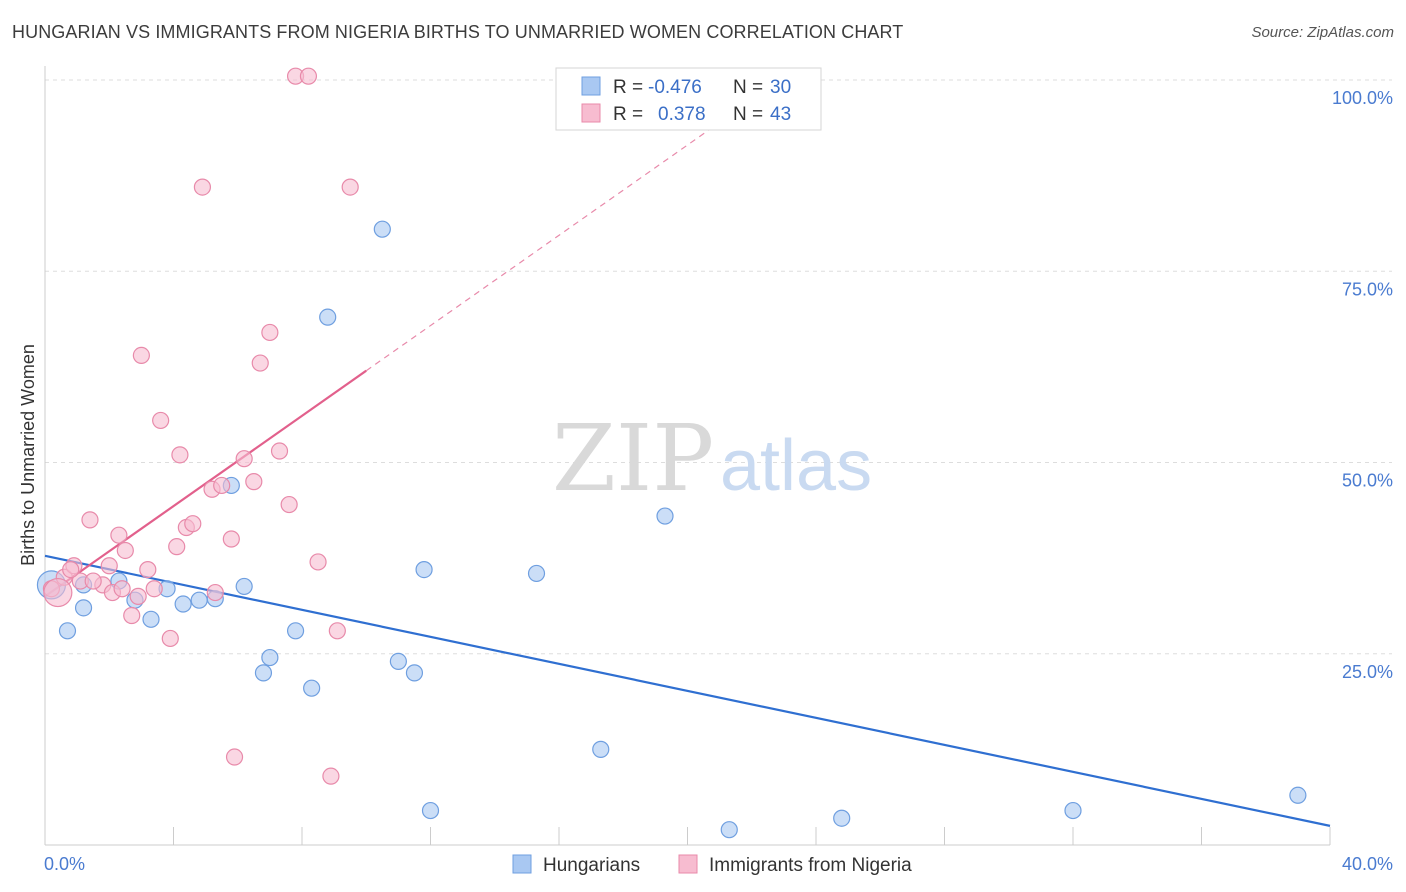 The height and width of the screenshot is (892, 1406). What do you see at coordinates (682, 114) in the screenshot?
I see `legend-r-value-1: 0.378` at bounding box center [682, 114].